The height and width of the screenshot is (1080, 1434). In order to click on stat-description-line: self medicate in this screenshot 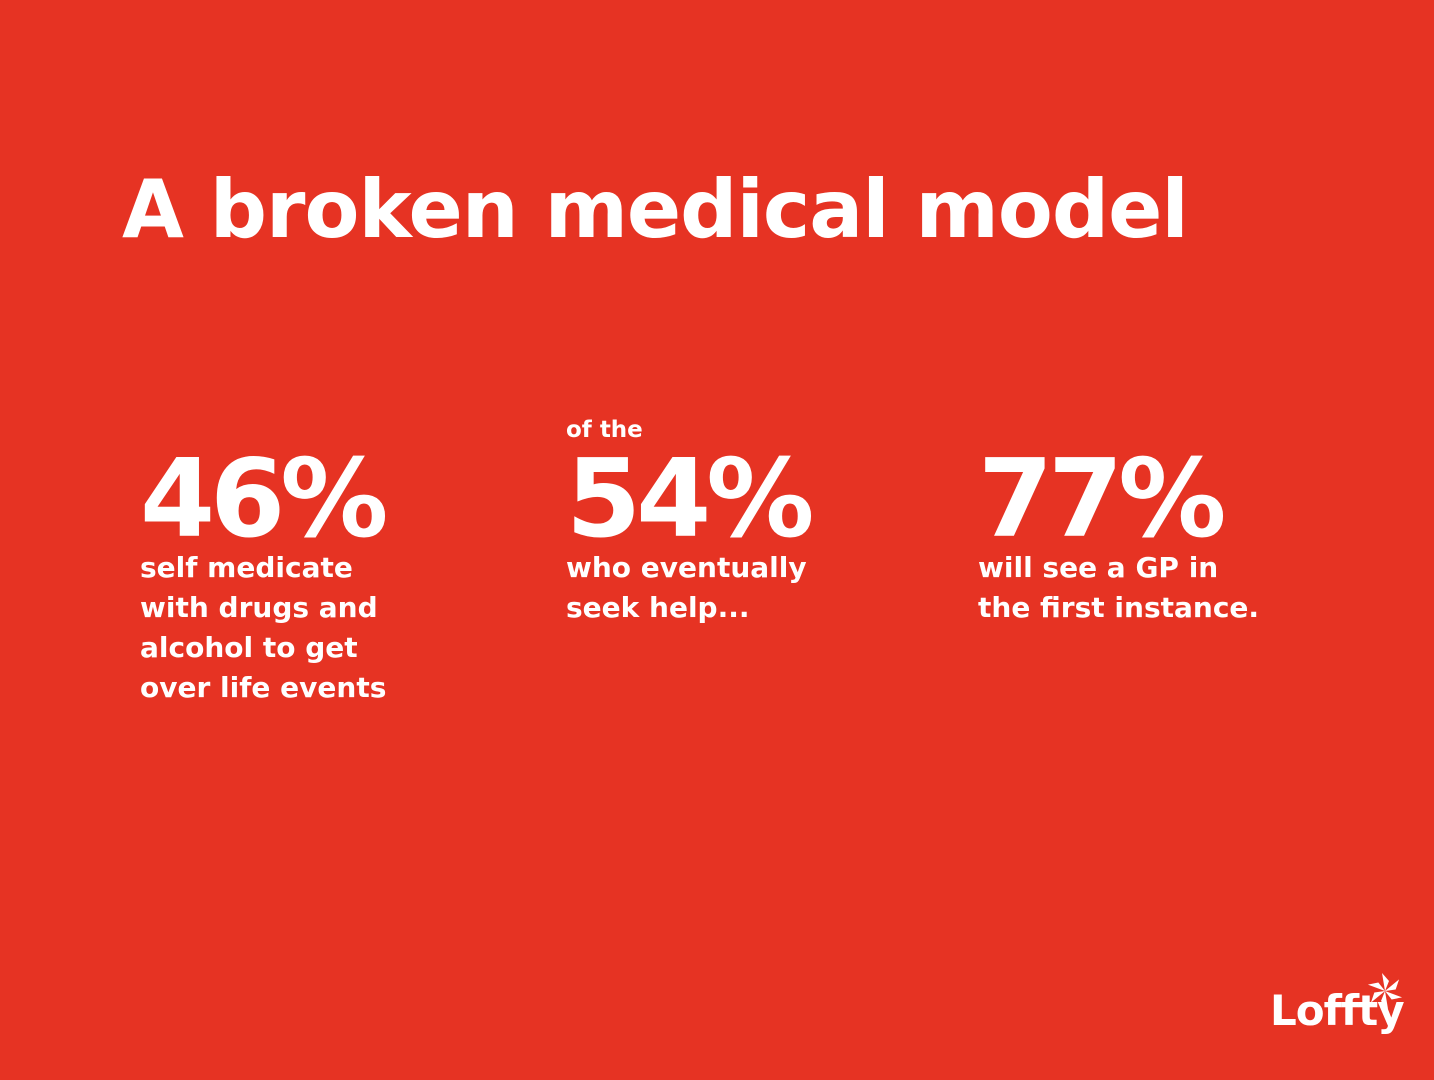, I will do `click(246, 567)`.